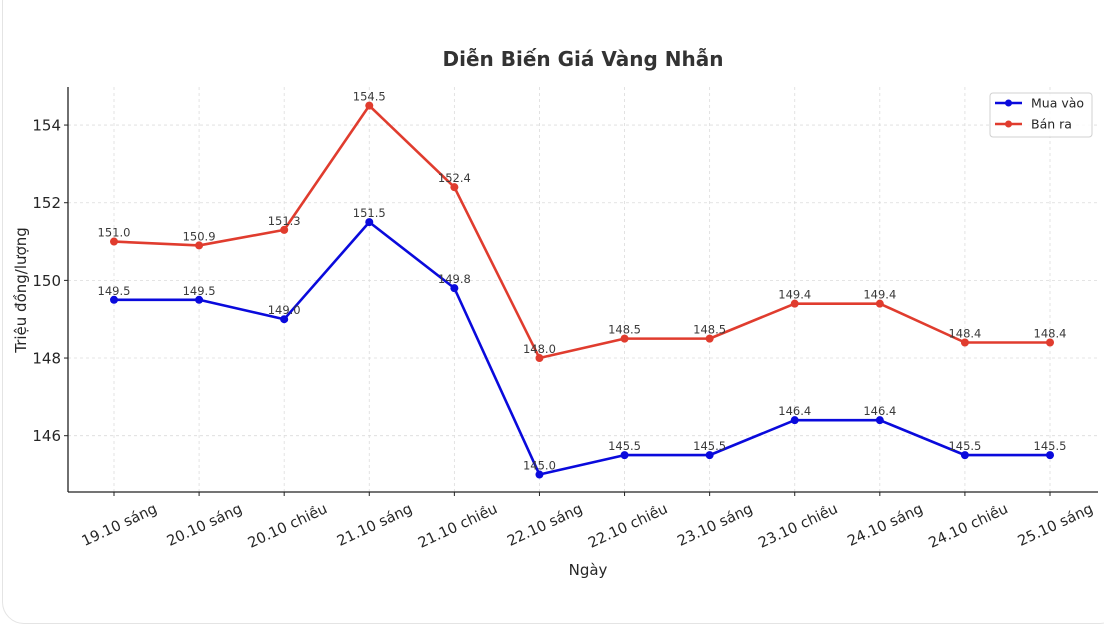  Describe the element at coordinates (454, 279) in the screenshot. I see `data-label: 149.8` at that location.